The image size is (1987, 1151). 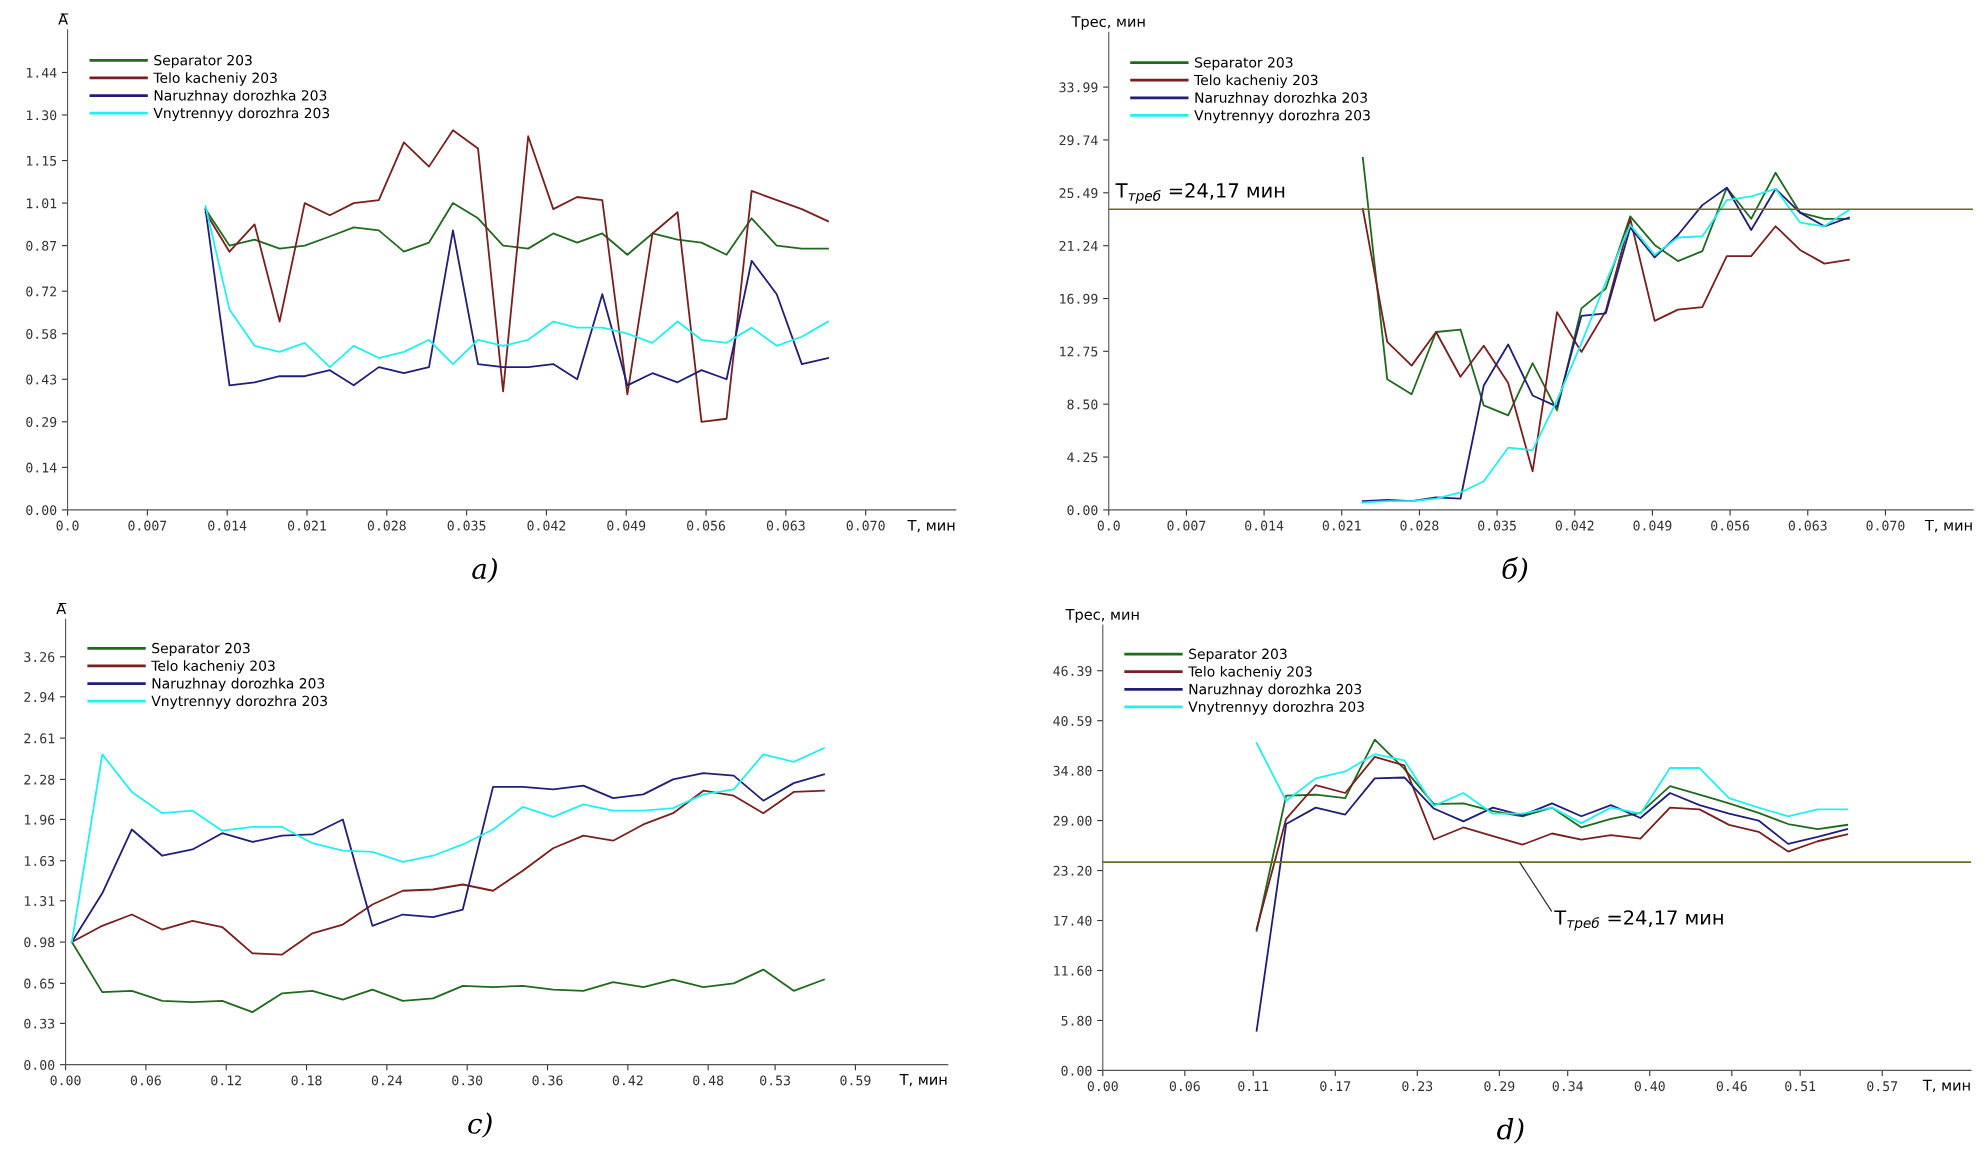 I want to click on x-tick-label: 0.57, so click(x=1882, y=1086).